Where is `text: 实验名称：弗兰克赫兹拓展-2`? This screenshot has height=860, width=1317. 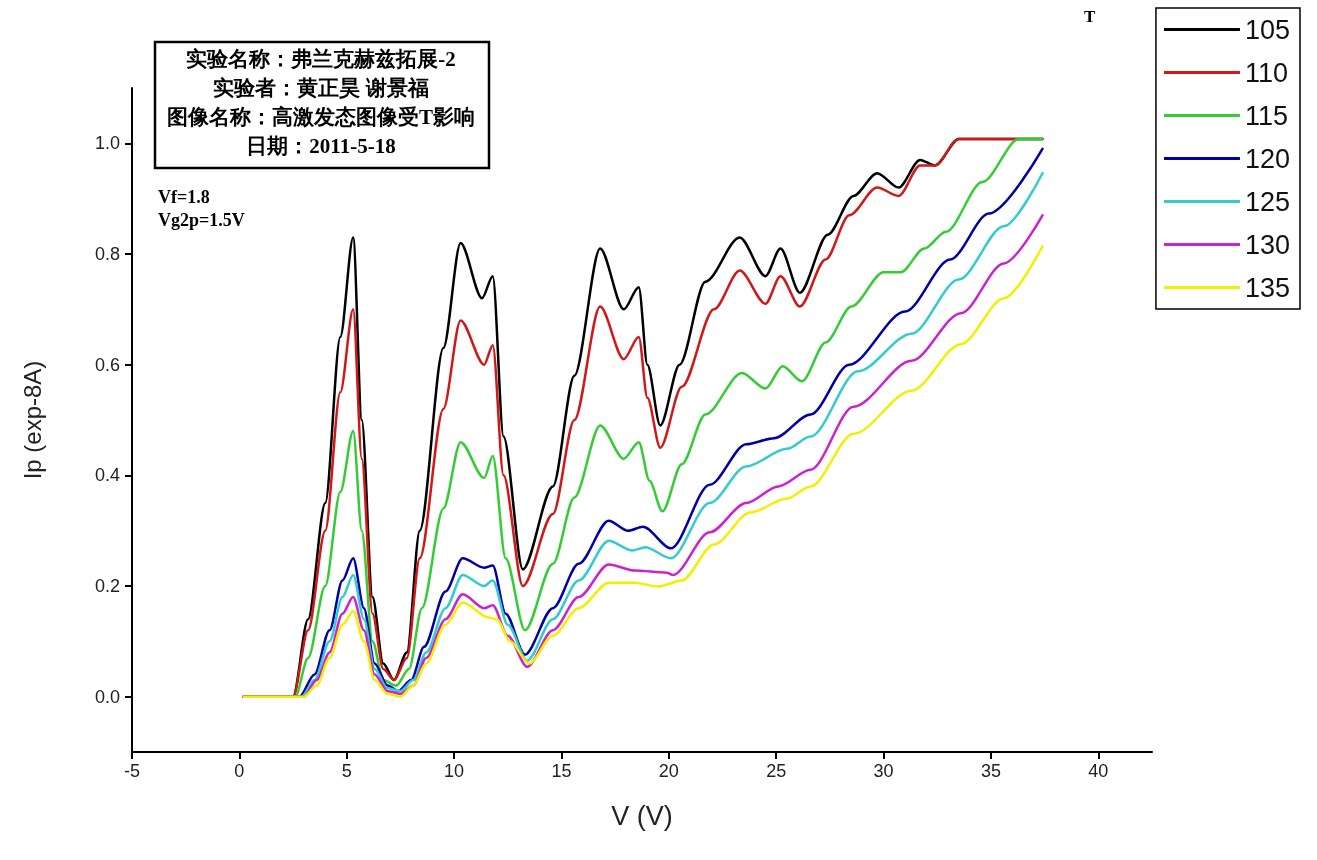 text: 实验名称：弗兰克赫兹拓展-2 is located at coordinates (321, 58).